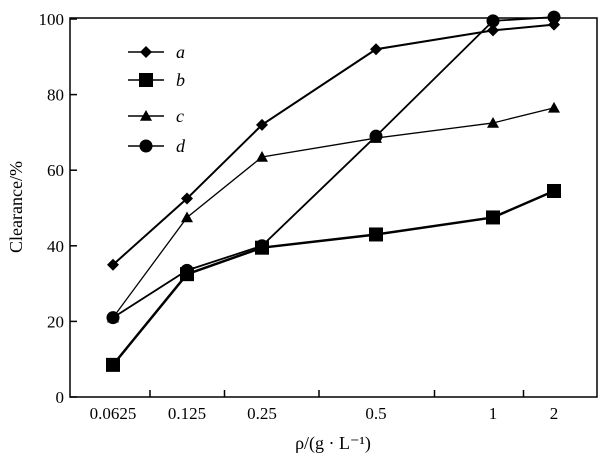  I want to click on x-tick-label: 0.0625, so click(113, 413).